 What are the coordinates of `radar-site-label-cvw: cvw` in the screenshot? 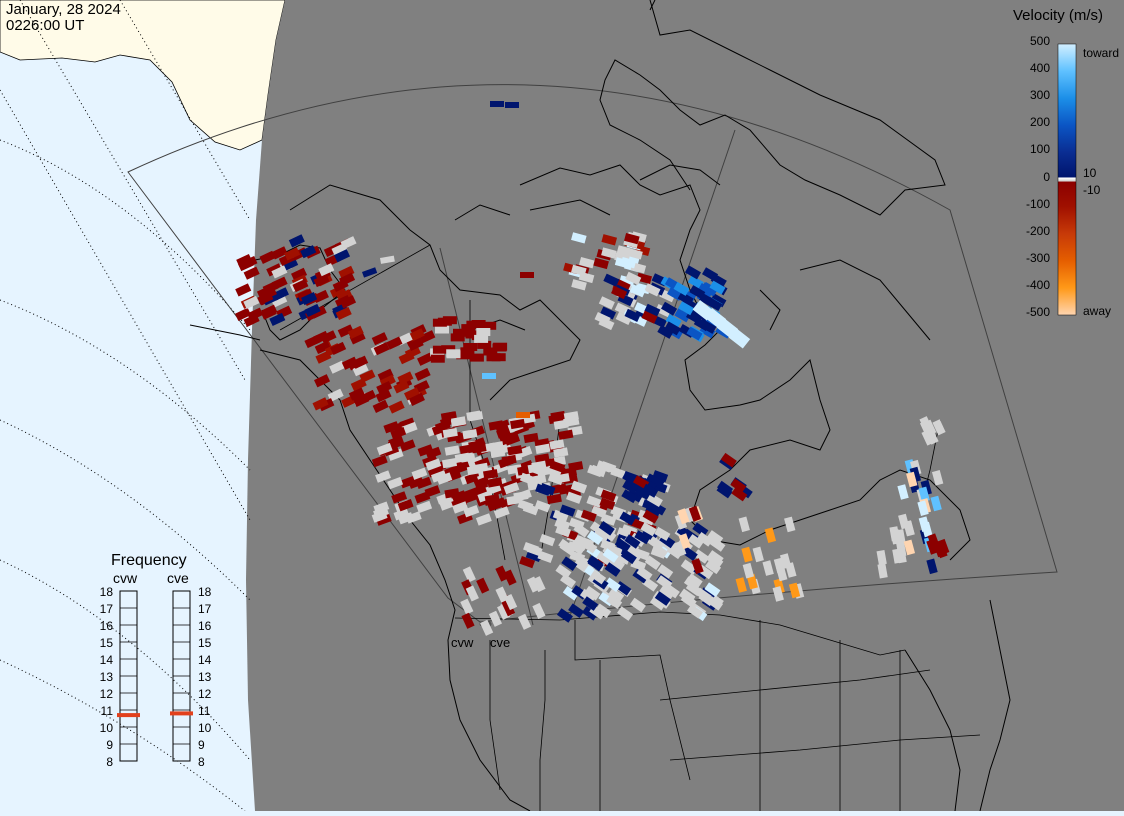 It's located at (462, 642).